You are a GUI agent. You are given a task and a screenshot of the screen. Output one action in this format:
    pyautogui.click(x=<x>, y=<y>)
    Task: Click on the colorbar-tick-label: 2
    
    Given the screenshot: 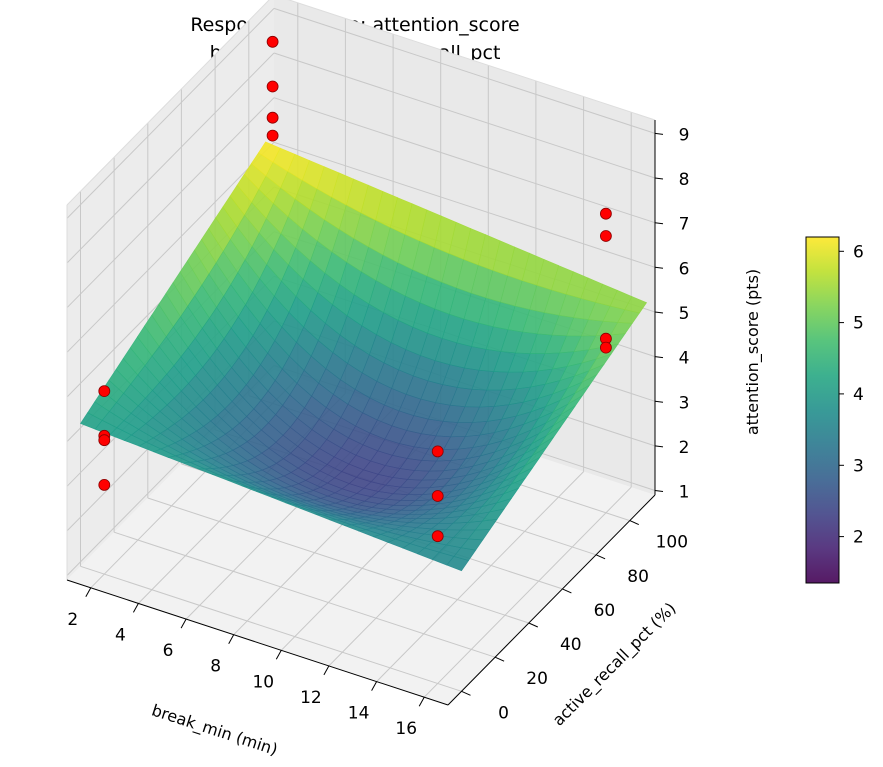 What is the action you would take?
    pyautogui.click(x=858, y=538)
    